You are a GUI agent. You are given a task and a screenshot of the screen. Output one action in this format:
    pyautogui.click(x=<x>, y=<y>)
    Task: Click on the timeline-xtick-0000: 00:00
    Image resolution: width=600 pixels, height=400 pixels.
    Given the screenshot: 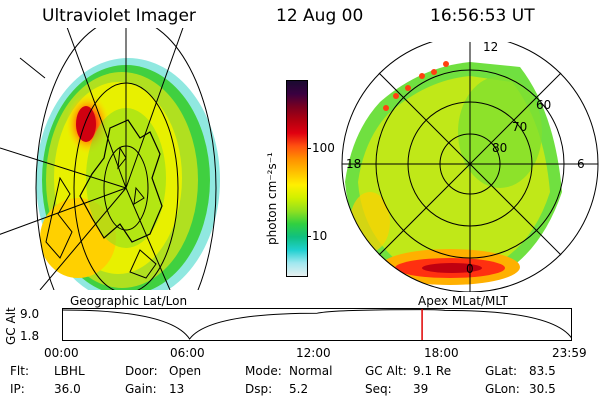 What is the action you would take?
    pyautogui.click(x=61, y=353)
    